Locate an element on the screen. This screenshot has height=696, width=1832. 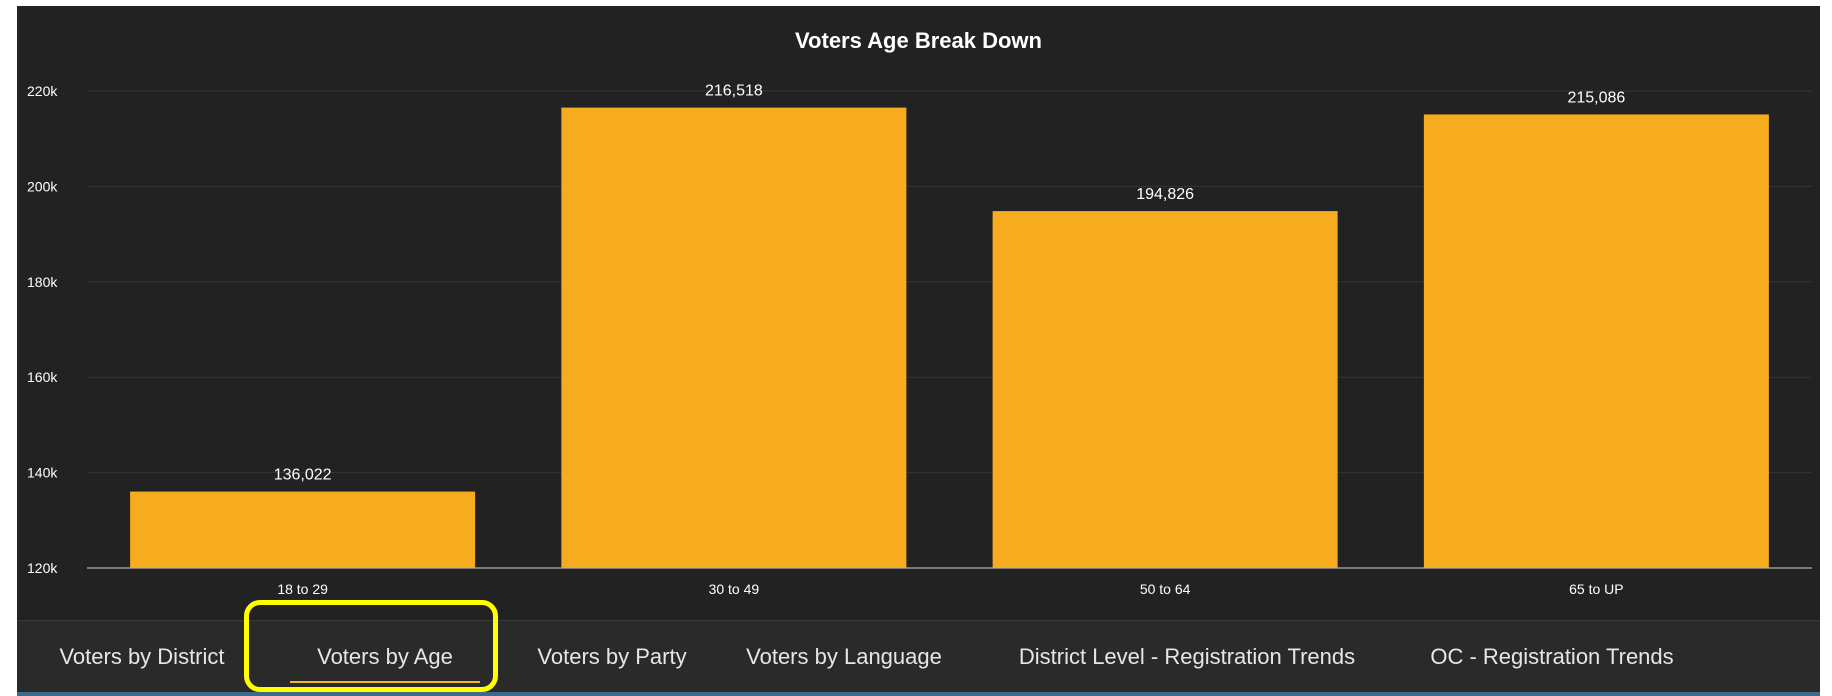
tab-voters-by-age: Voters by Age is located at coordinates (385, 657).